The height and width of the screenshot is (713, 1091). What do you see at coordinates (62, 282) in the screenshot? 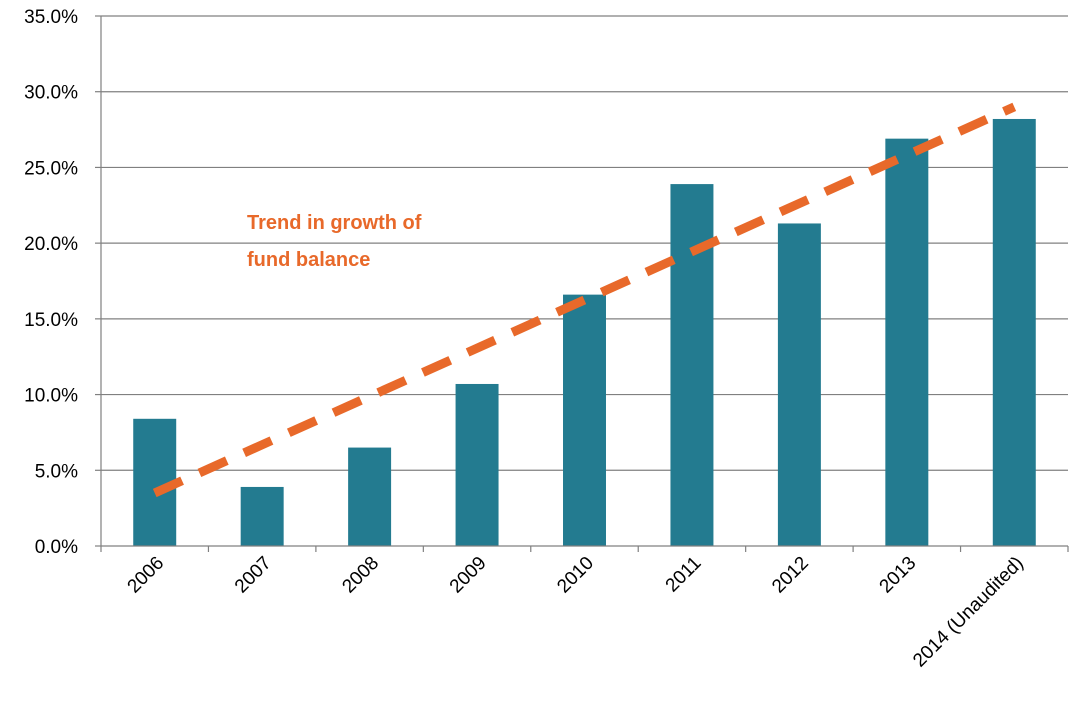
I see `y-axis-tick-labels: 0.0% 5.0% 10.0% 15.0% 20.0% 25.0% 30.0% 35.0%` at bounding box center [62, 282].